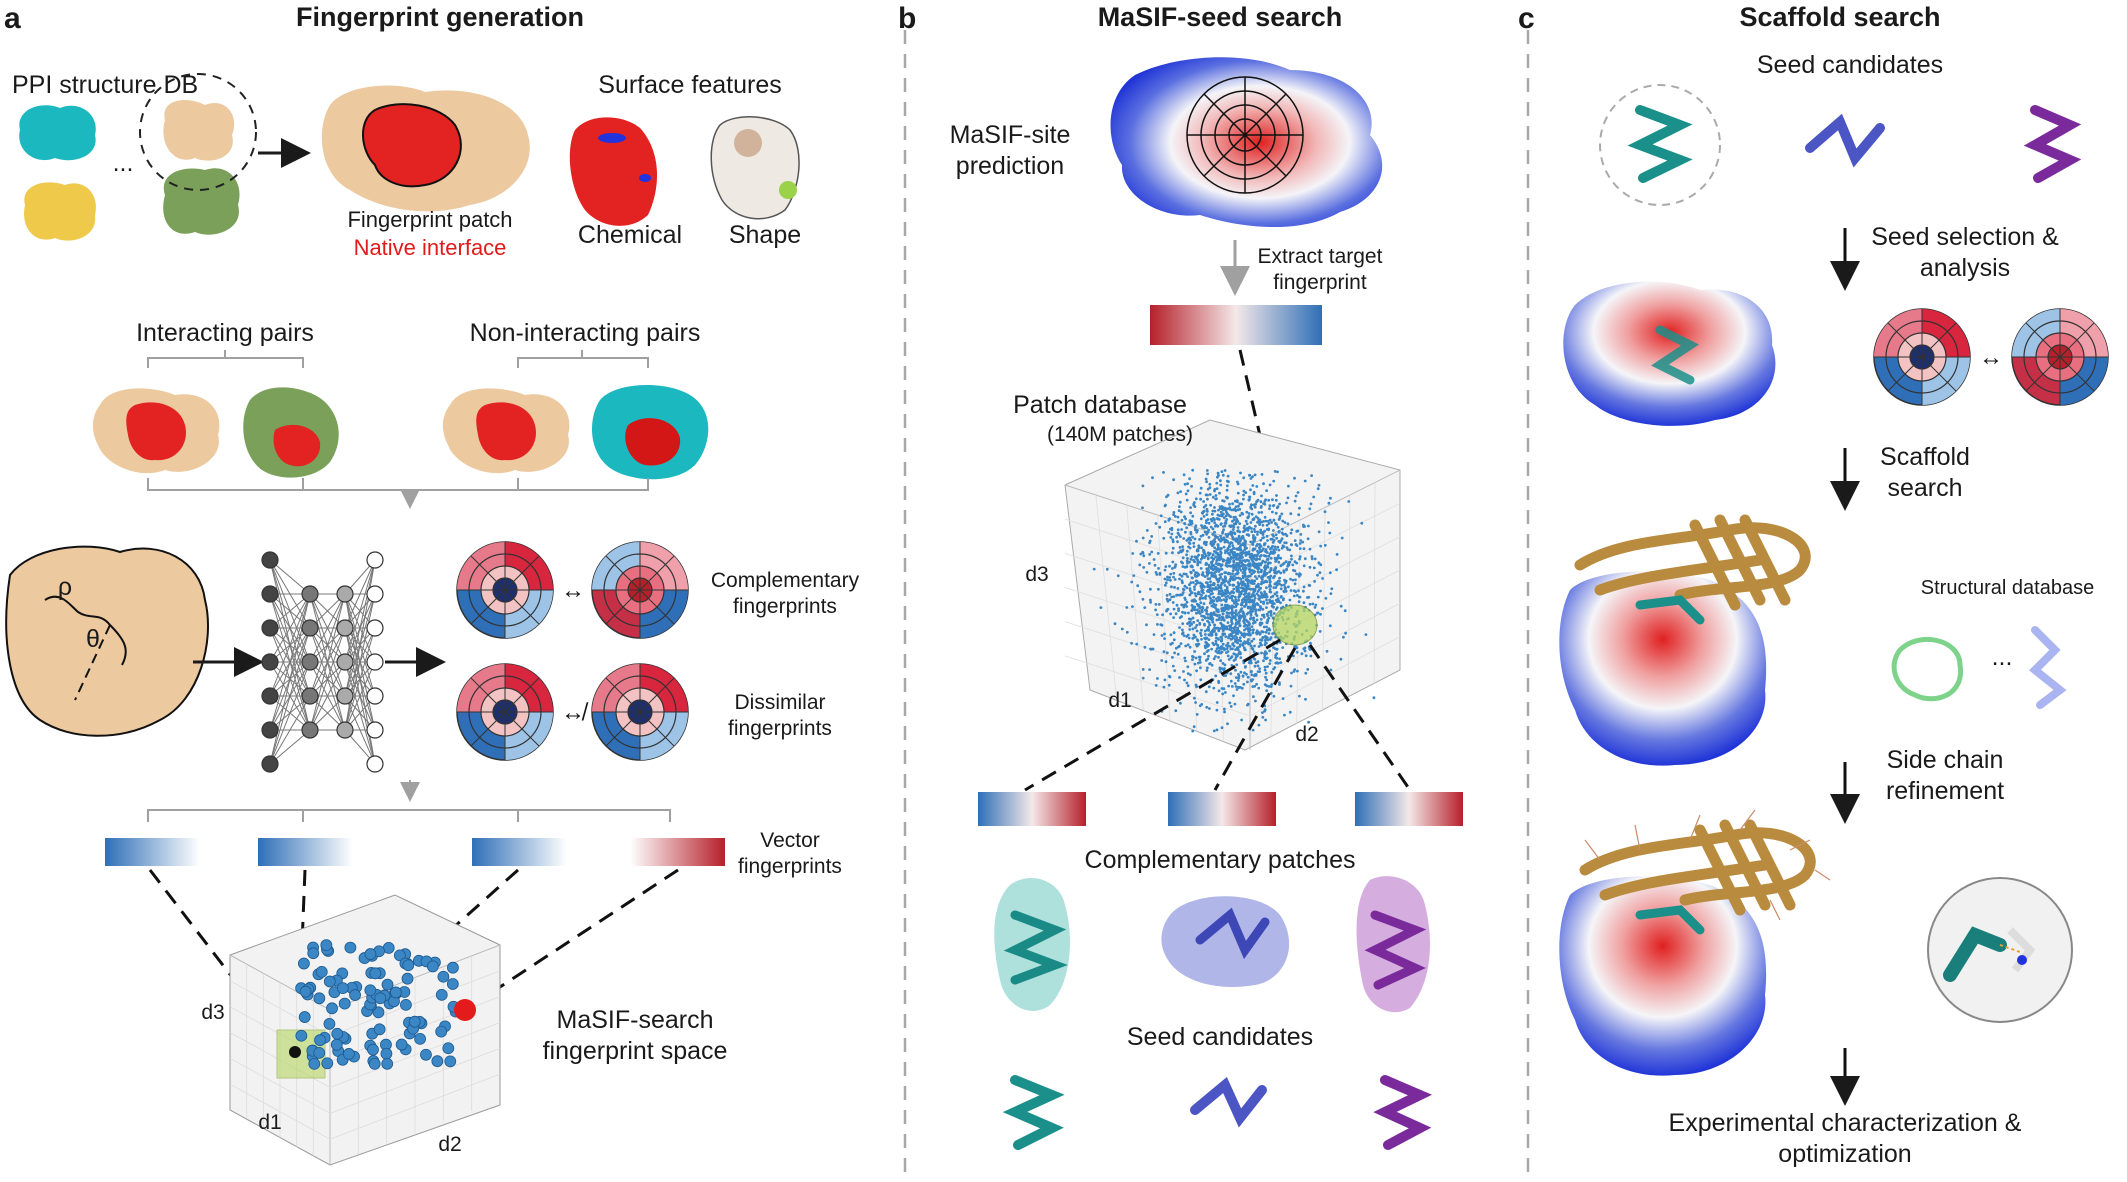  I want to click on patch-to-vectors-lines, so click(1218, 715).